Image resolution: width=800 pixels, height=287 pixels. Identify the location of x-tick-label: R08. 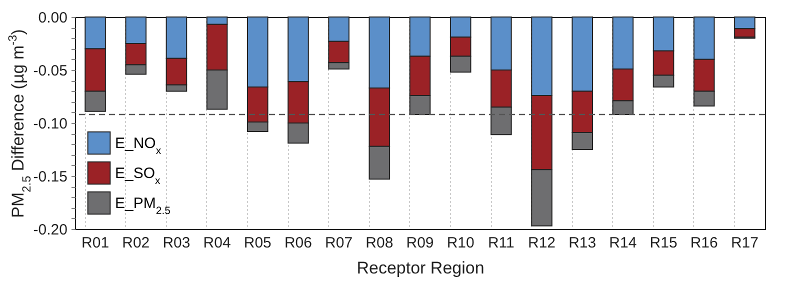
(380, 243).